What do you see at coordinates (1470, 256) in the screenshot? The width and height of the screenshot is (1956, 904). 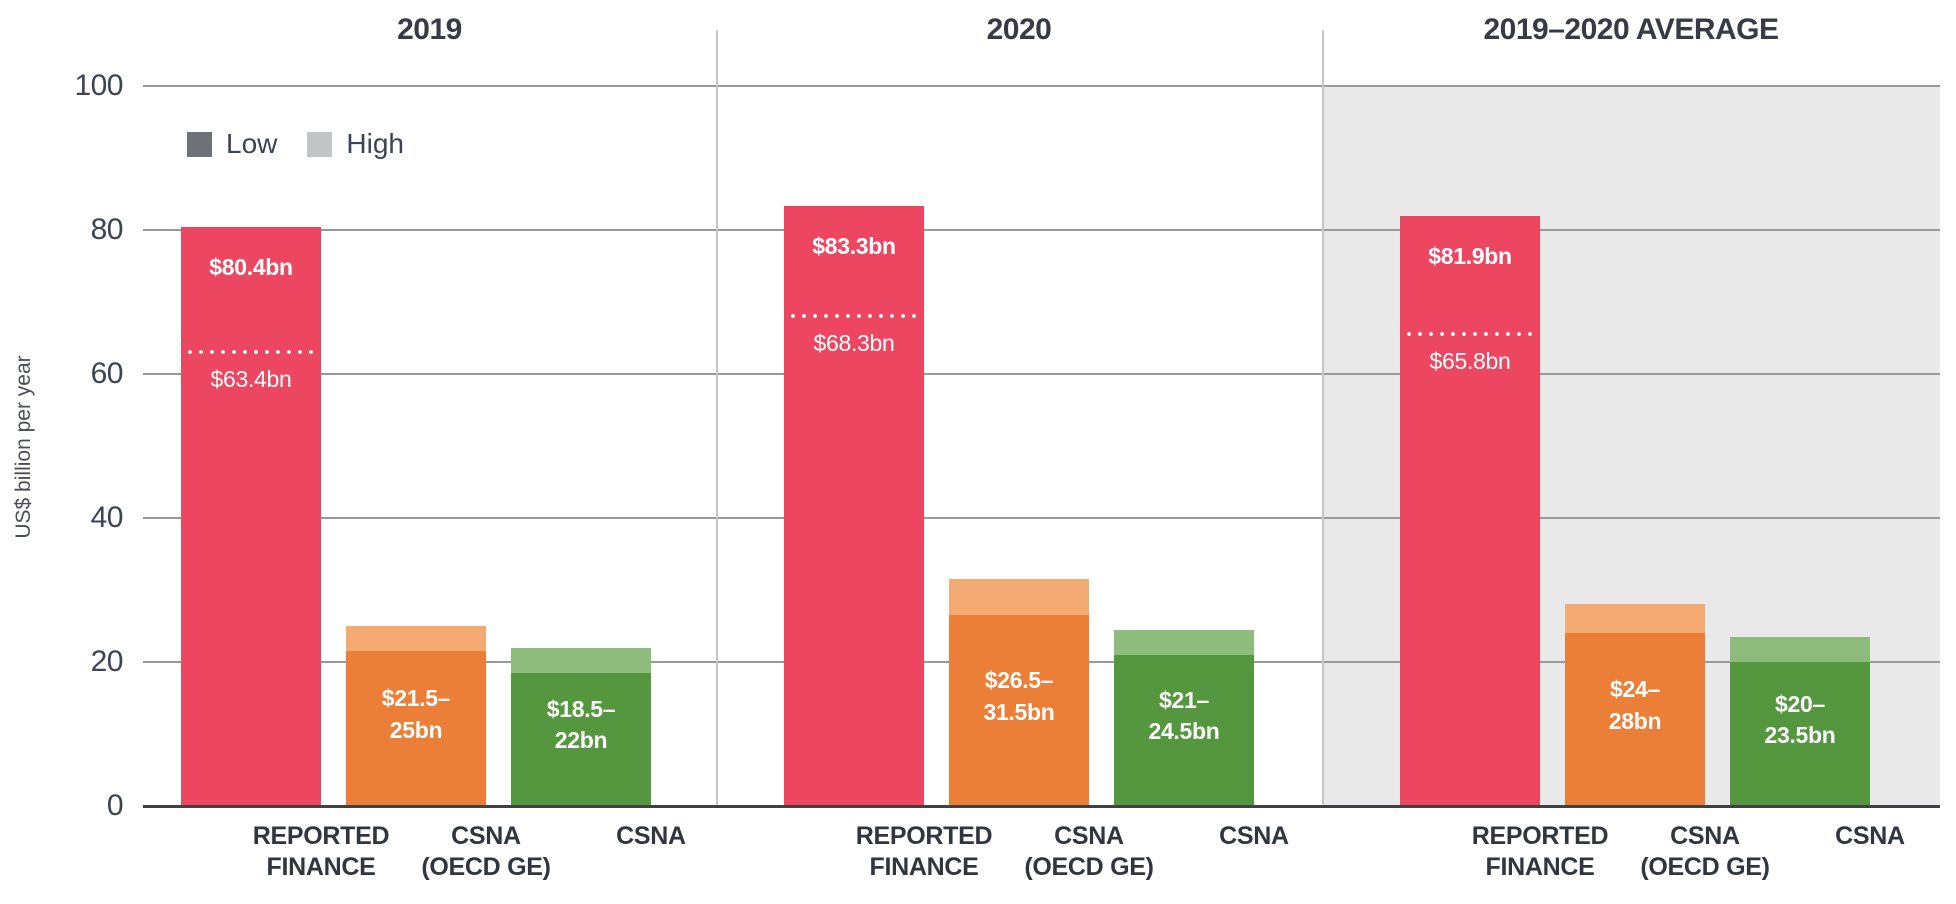 I see `bar-value-label: $81.9bn` at bounding box center [1470, 256].